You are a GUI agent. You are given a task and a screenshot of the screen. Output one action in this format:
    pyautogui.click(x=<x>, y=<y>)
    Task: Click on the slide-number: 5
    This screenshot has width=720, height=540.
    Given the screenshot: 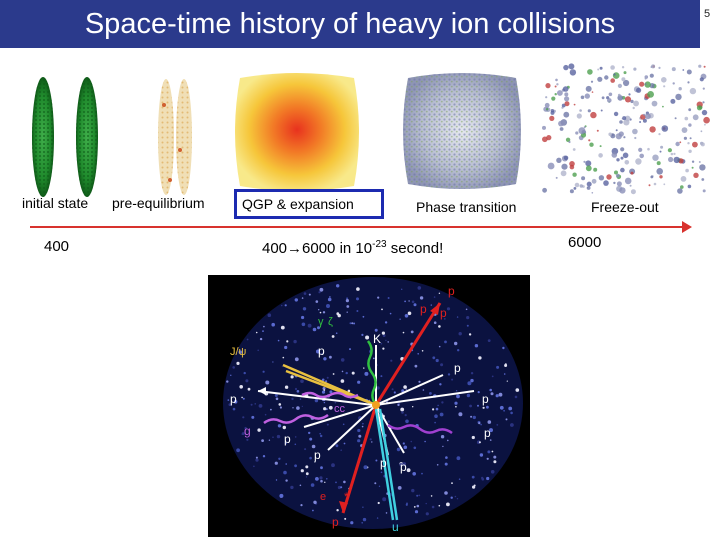 What is the action you would take?
    pyautogui.click(x=707, y=14)
    